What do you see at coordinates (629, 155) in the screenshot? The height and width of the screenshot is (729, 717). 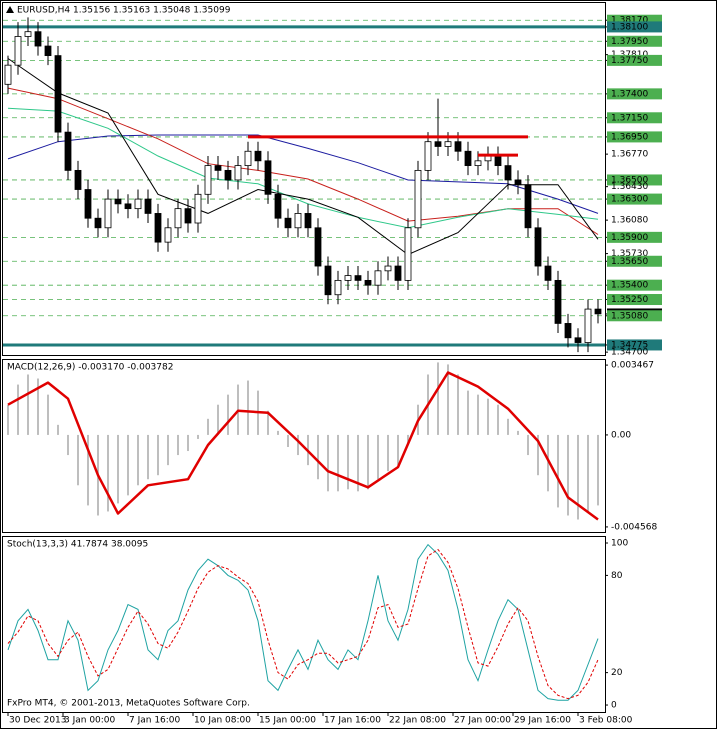 I see `y-tick-label: 1.36770` at bounding box center [629, 155].